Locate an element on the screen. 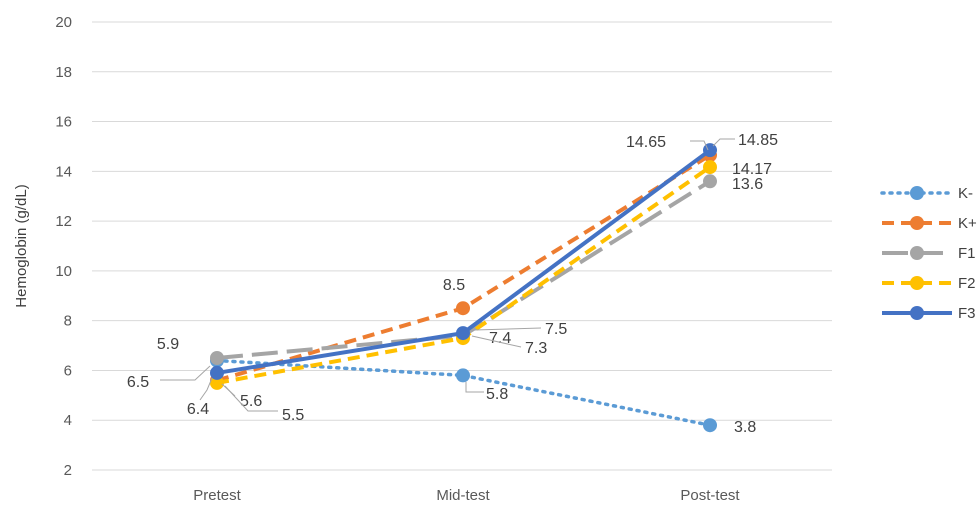  x-tick-2: Post-test is located at coordinates (710, 495).